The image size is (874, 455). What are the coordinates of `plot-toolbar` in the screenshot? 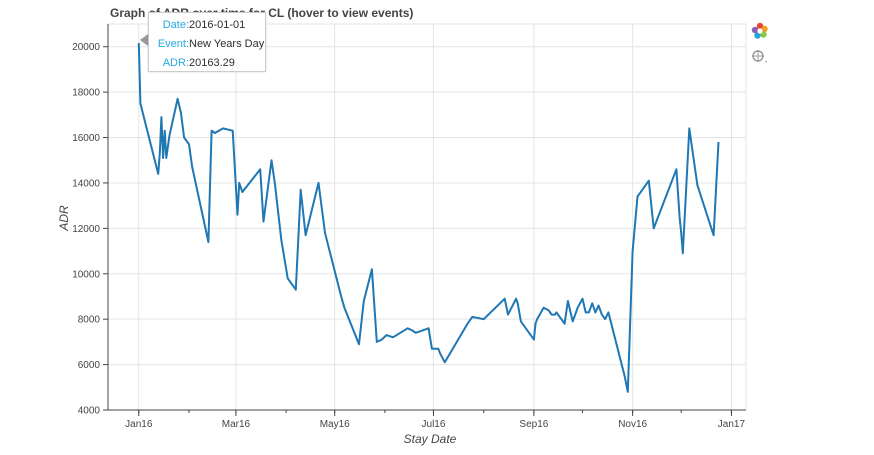 It's located at (762, 48).